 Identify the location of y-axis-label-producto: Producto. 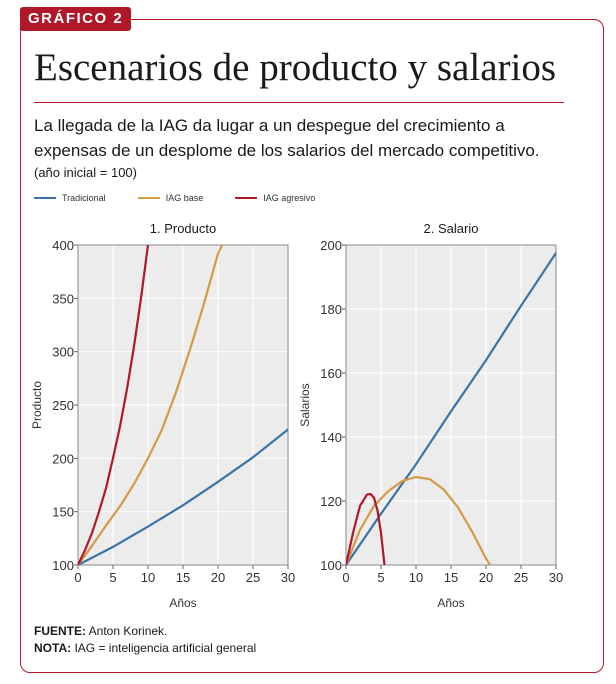
(37, 405).